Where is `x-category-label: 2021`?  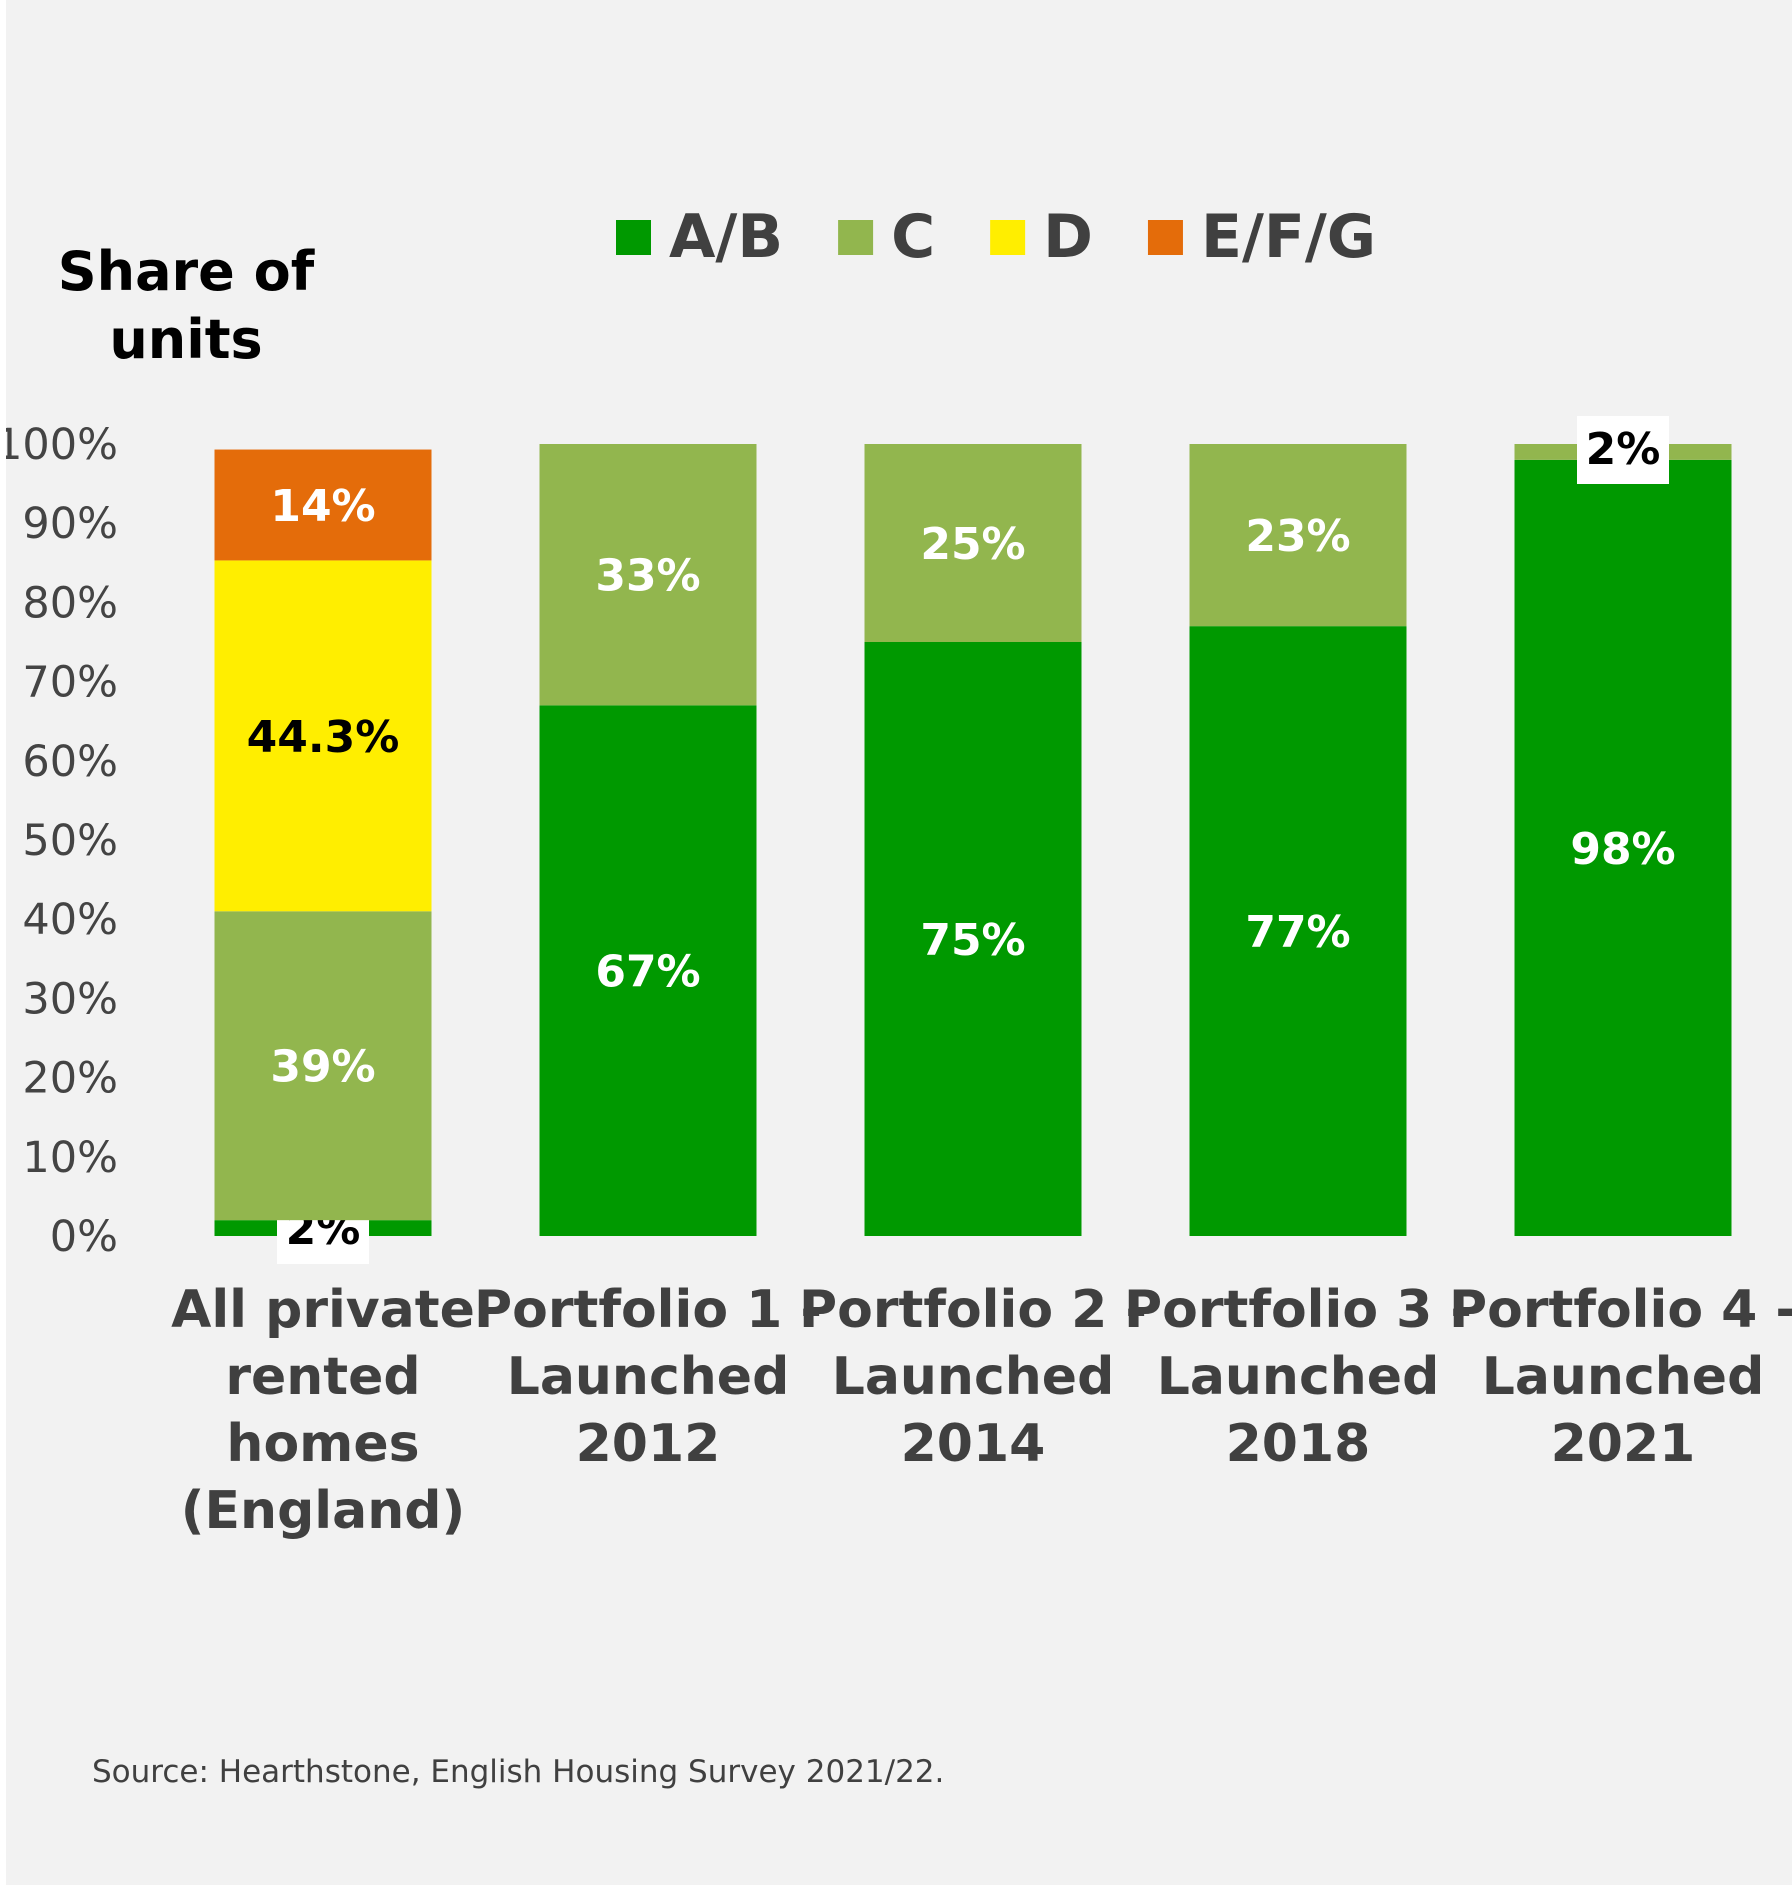
x-category-label: 2021 is located at coordinates (1623, 1444).